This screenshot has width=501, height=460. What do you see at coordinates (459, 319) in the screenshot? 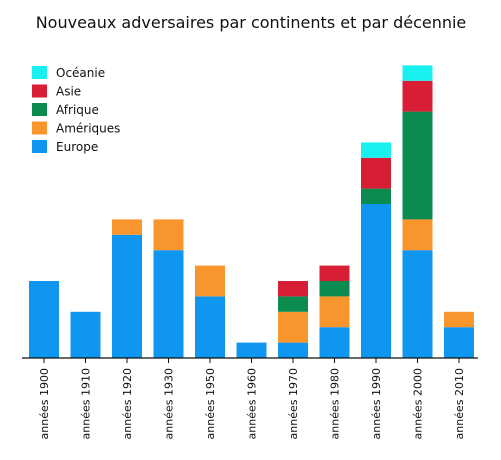
I see `bar-annees-2010-ameriques` at bounding box center [459, 319].